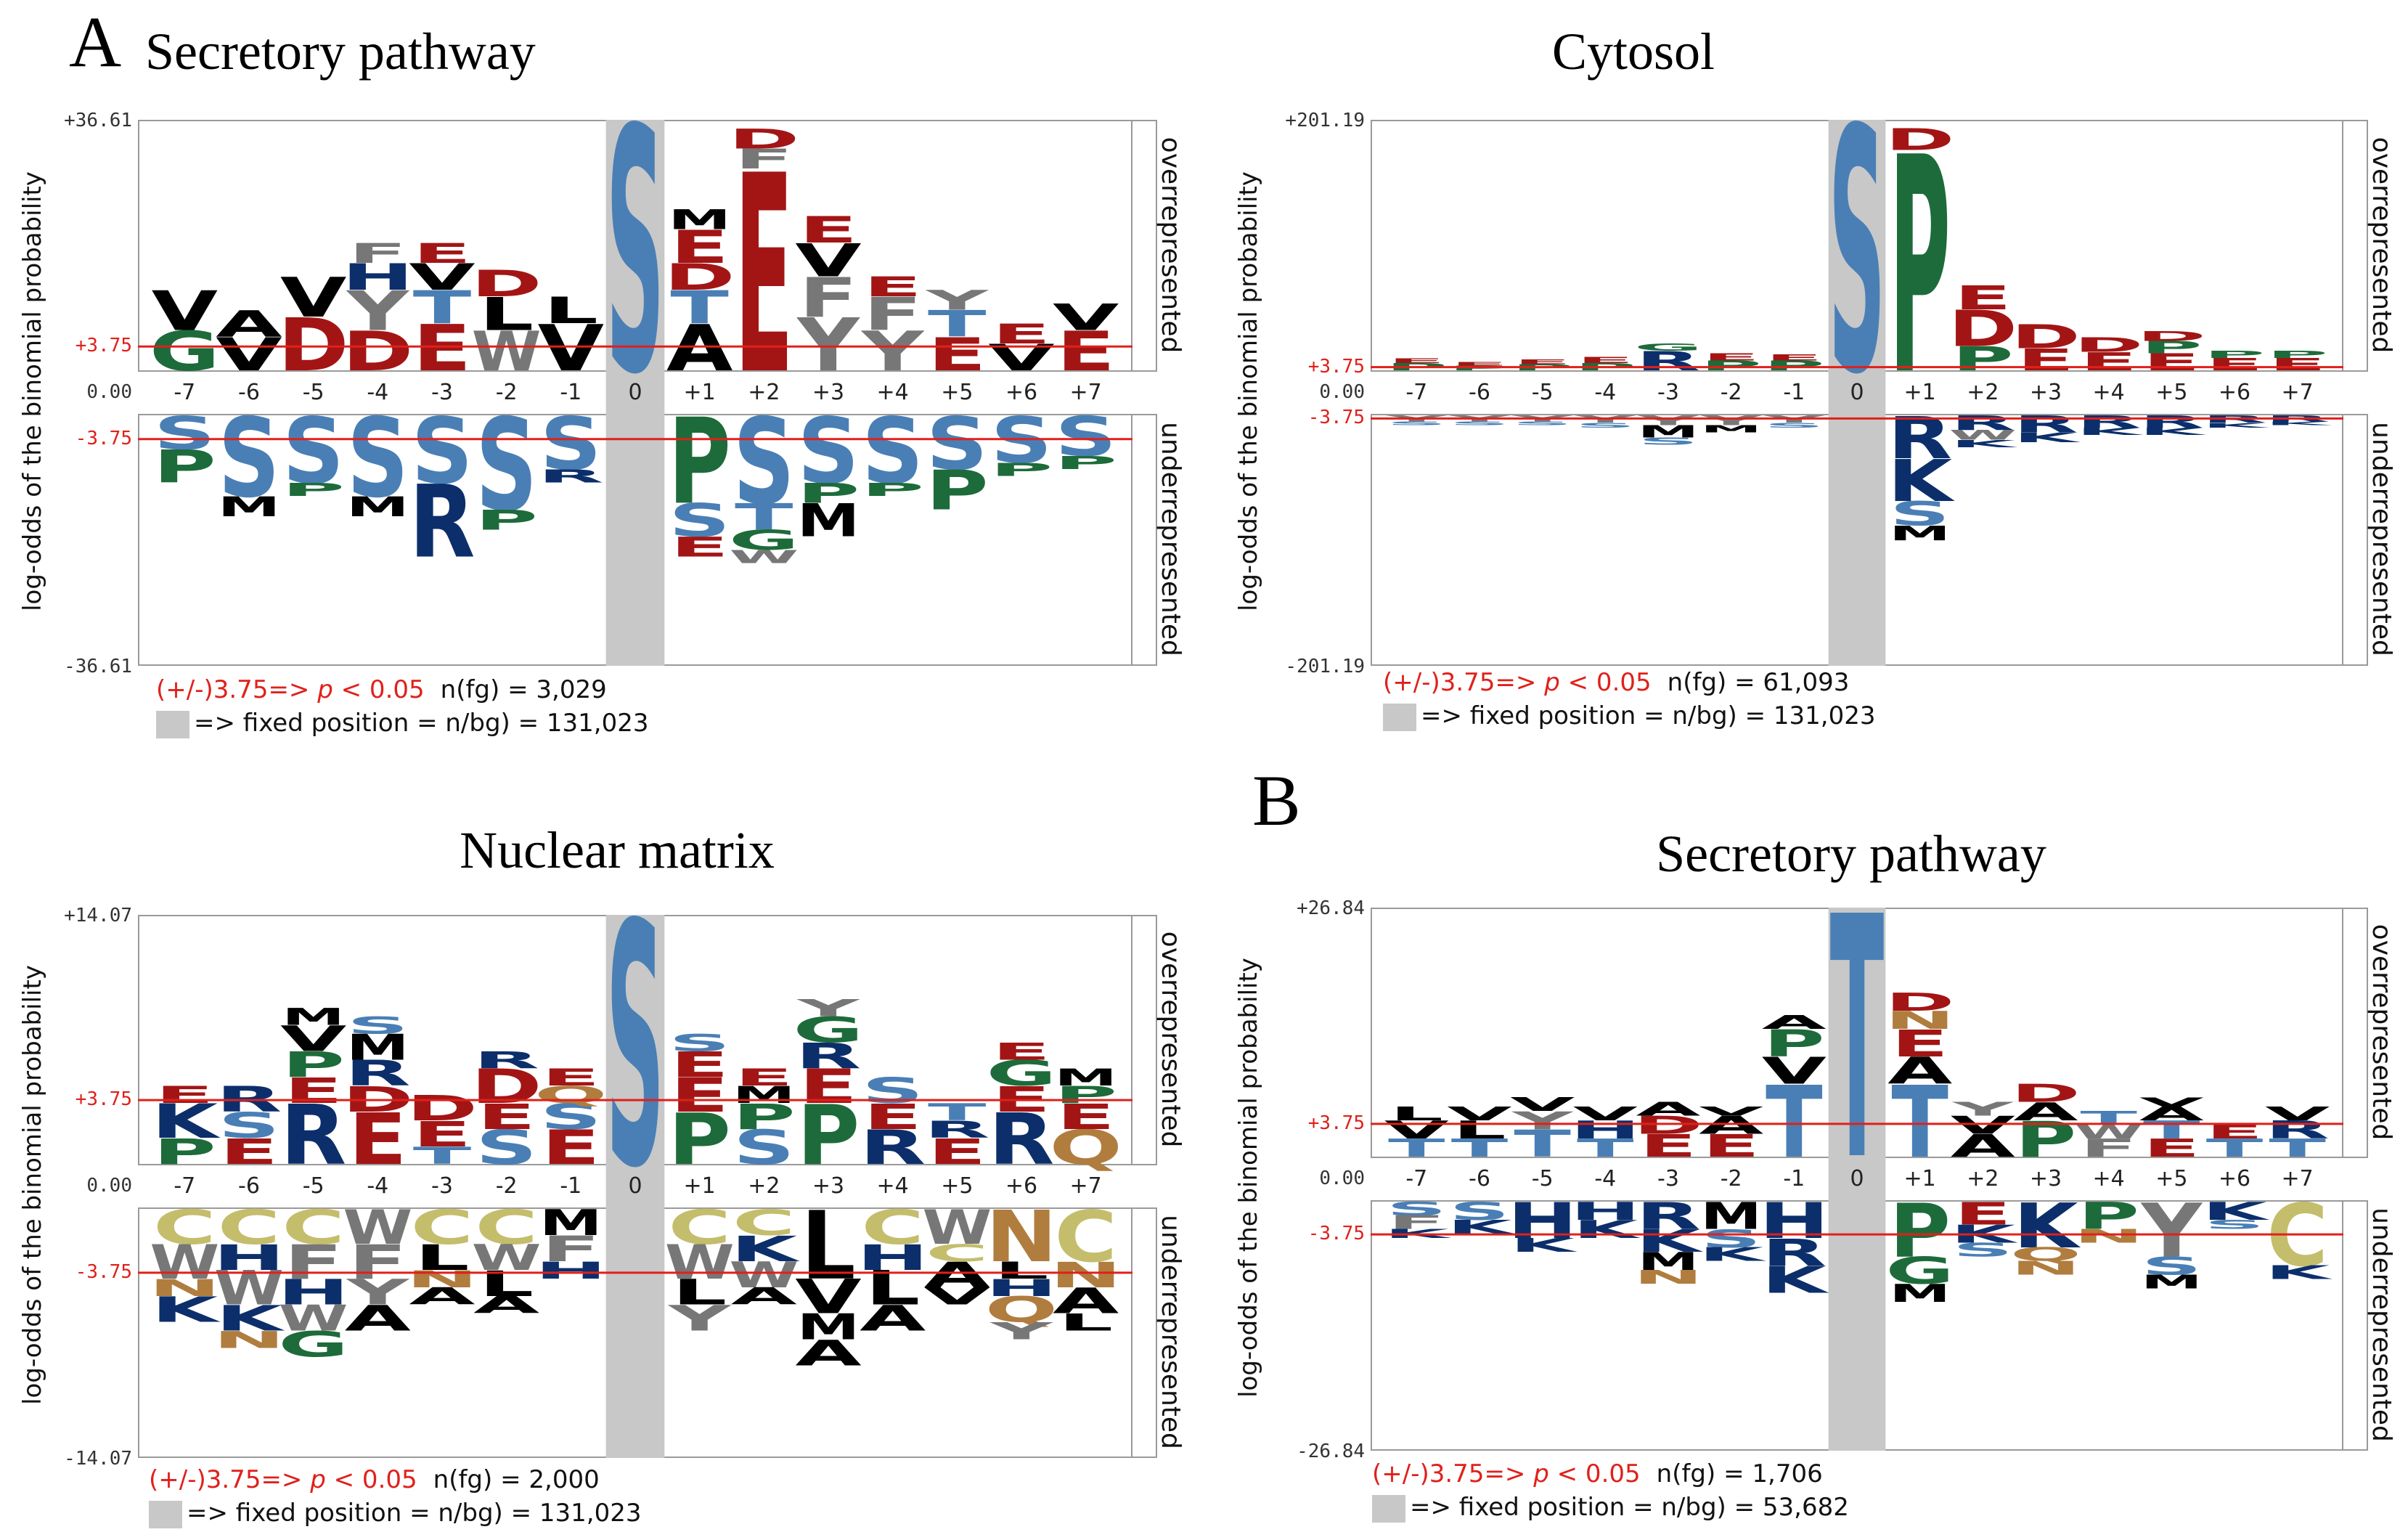 The image size is (2408, 1540). What do you see at coordinates (1857, 1040) in the screenshot?
I see `fixed-residue-letter: T` at bounding box center [1857, 1040].